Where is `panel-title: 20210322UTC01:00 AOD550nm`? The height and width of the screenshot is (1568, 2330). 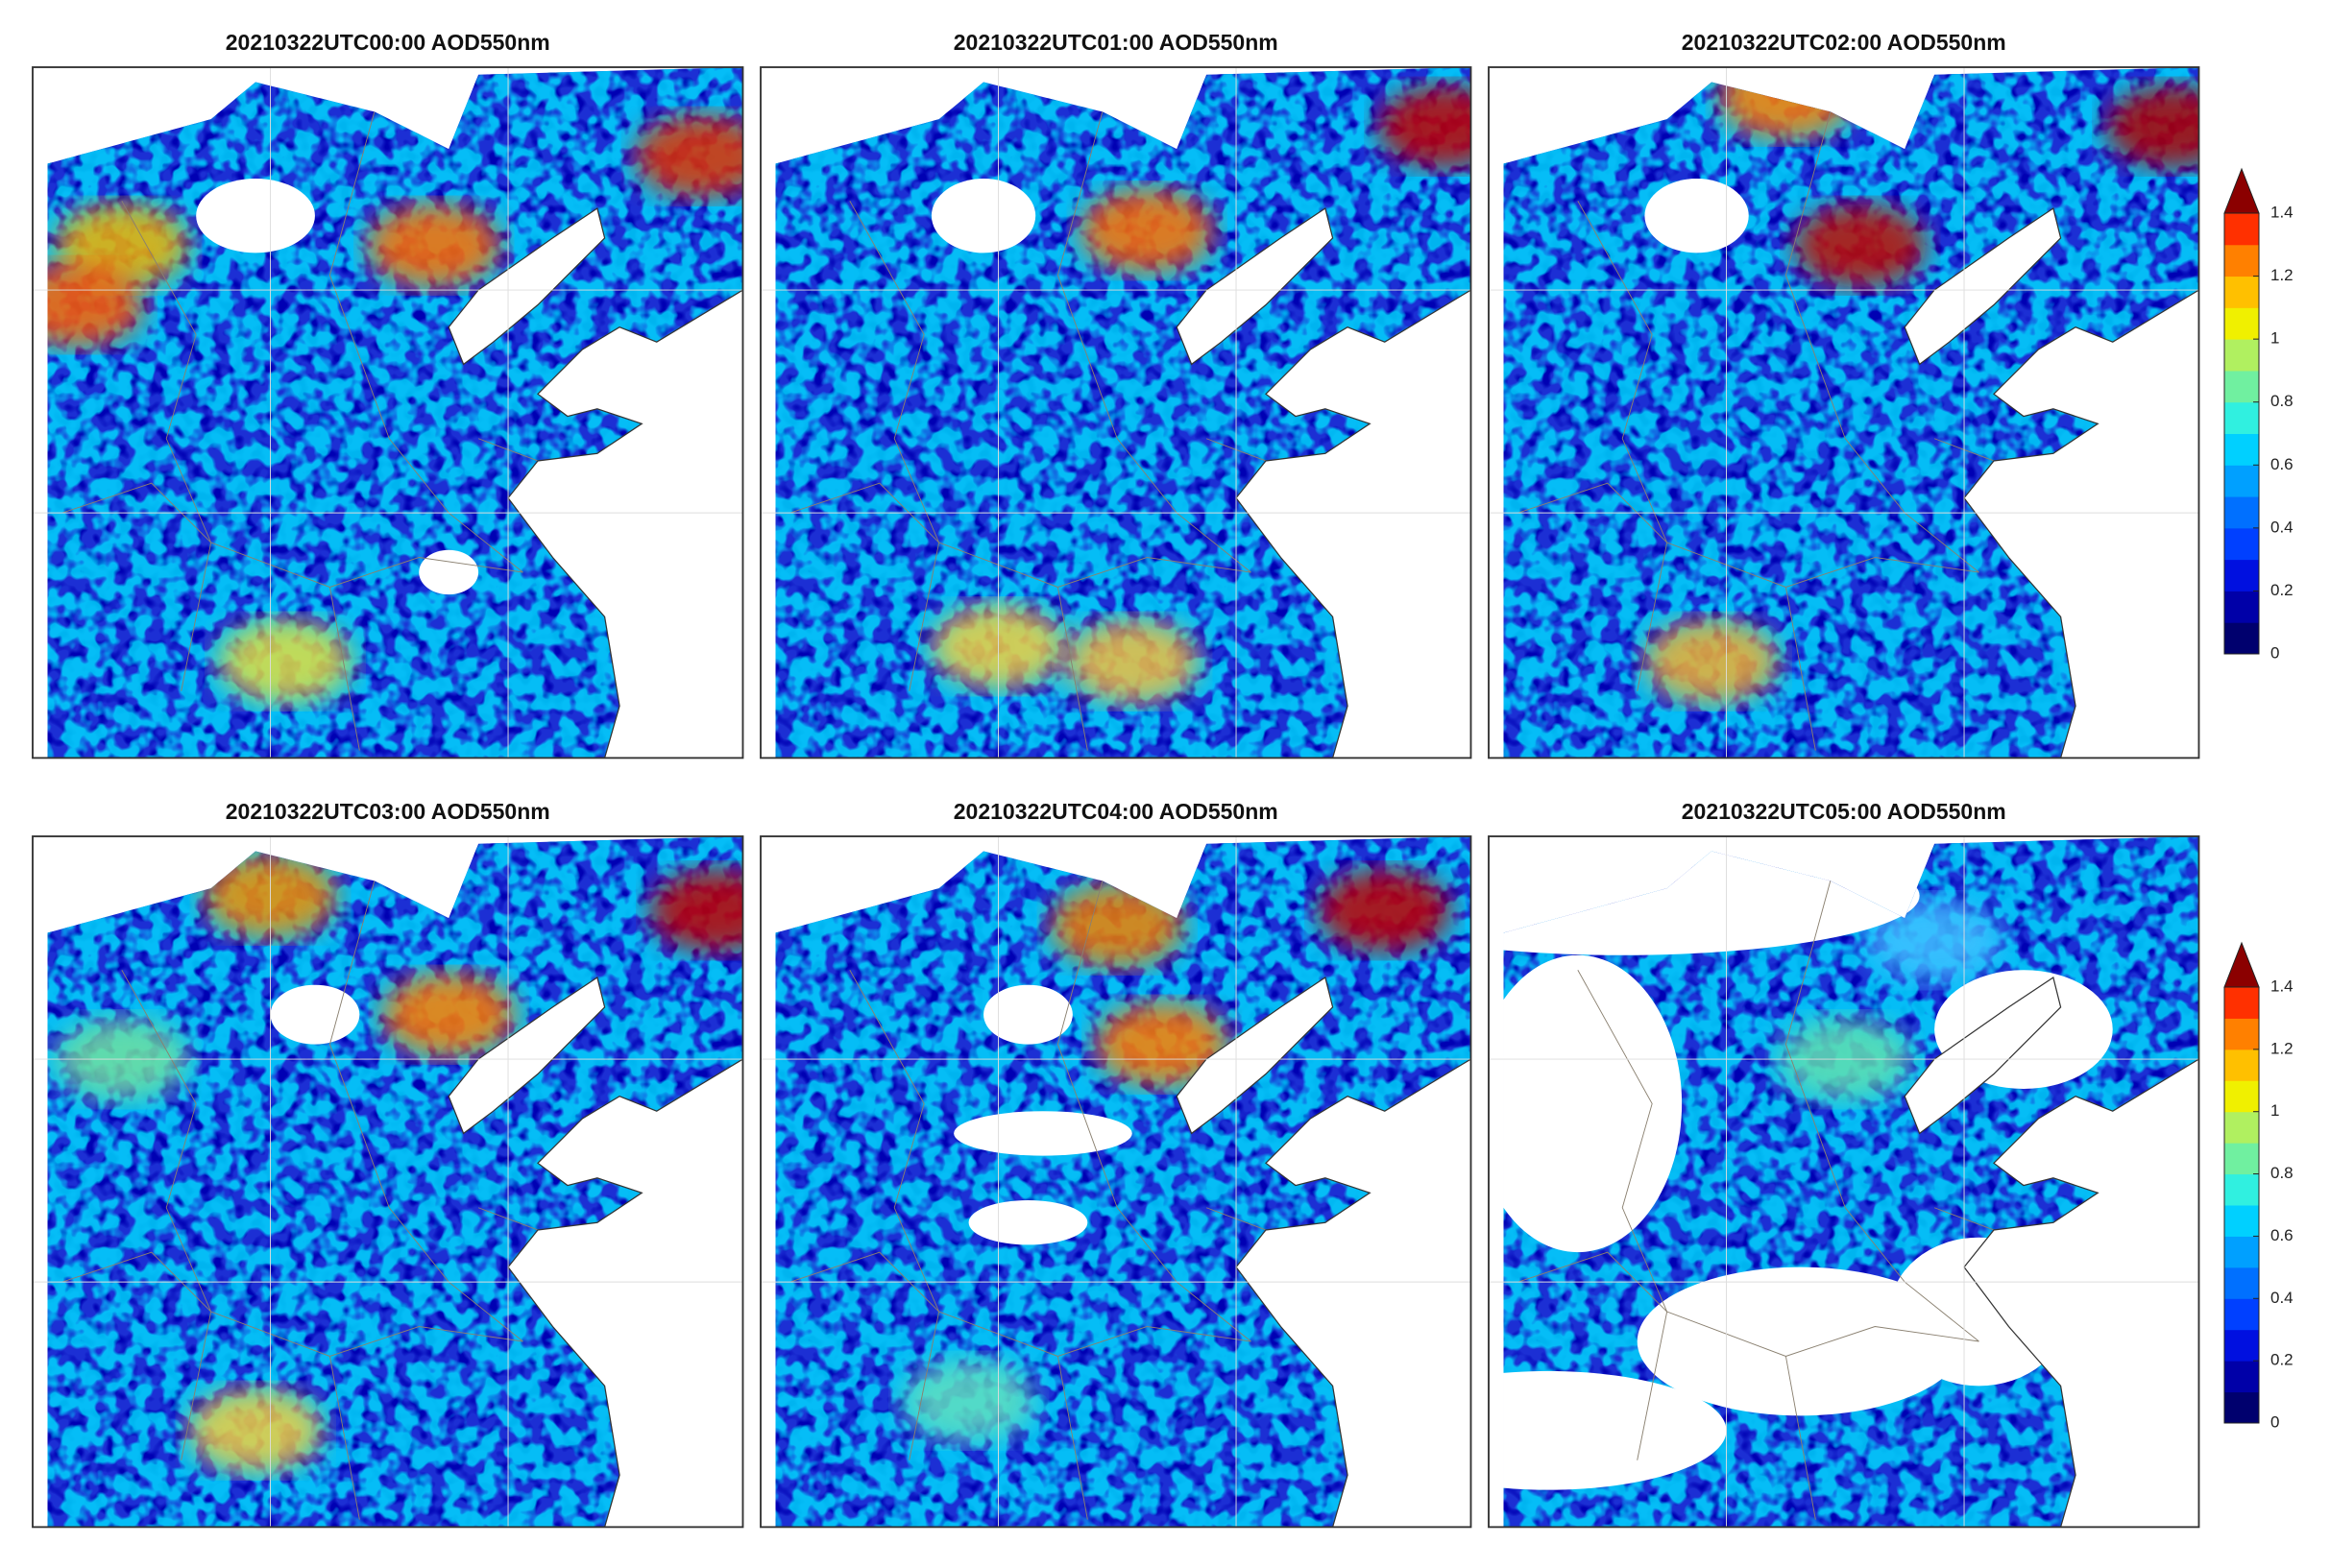 panel-title: 20210322UTC01:00 AOD550nm is located at coordinates (1116, 42).